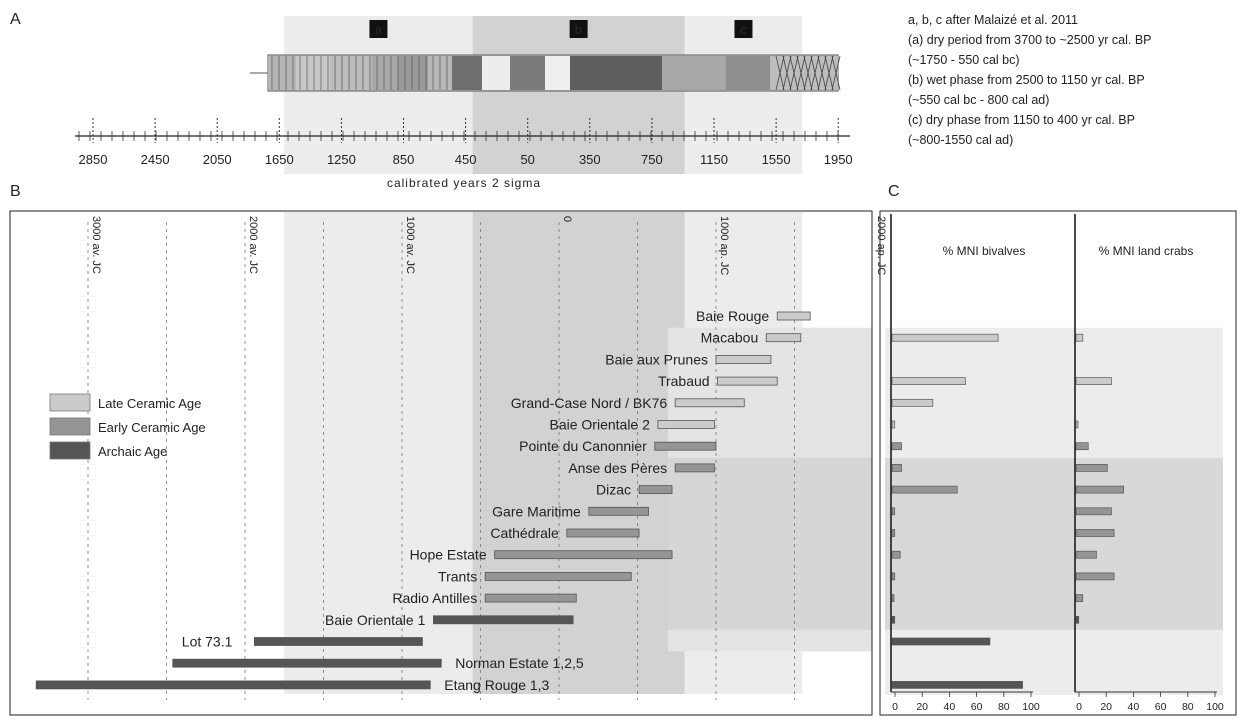 This screenshot has height=720, width=1237. I want to click on site-label: Trants, so click(457, 576).